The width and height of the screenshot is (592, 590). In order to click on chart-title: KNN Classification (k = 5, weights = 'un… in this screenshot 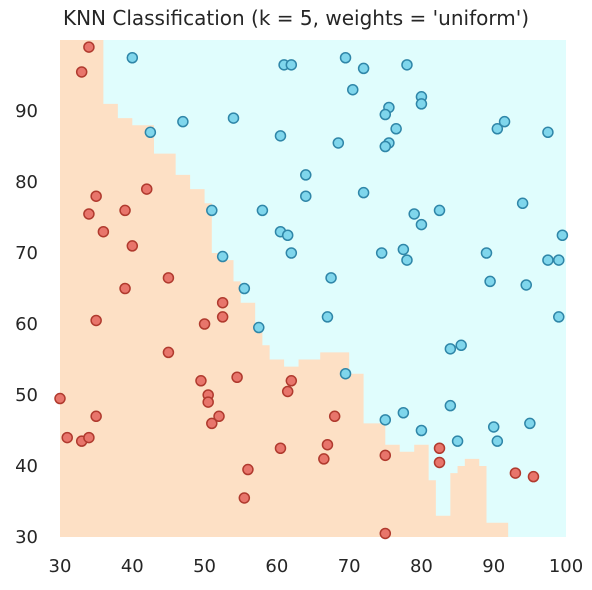, I will do `click(296, 18)`.